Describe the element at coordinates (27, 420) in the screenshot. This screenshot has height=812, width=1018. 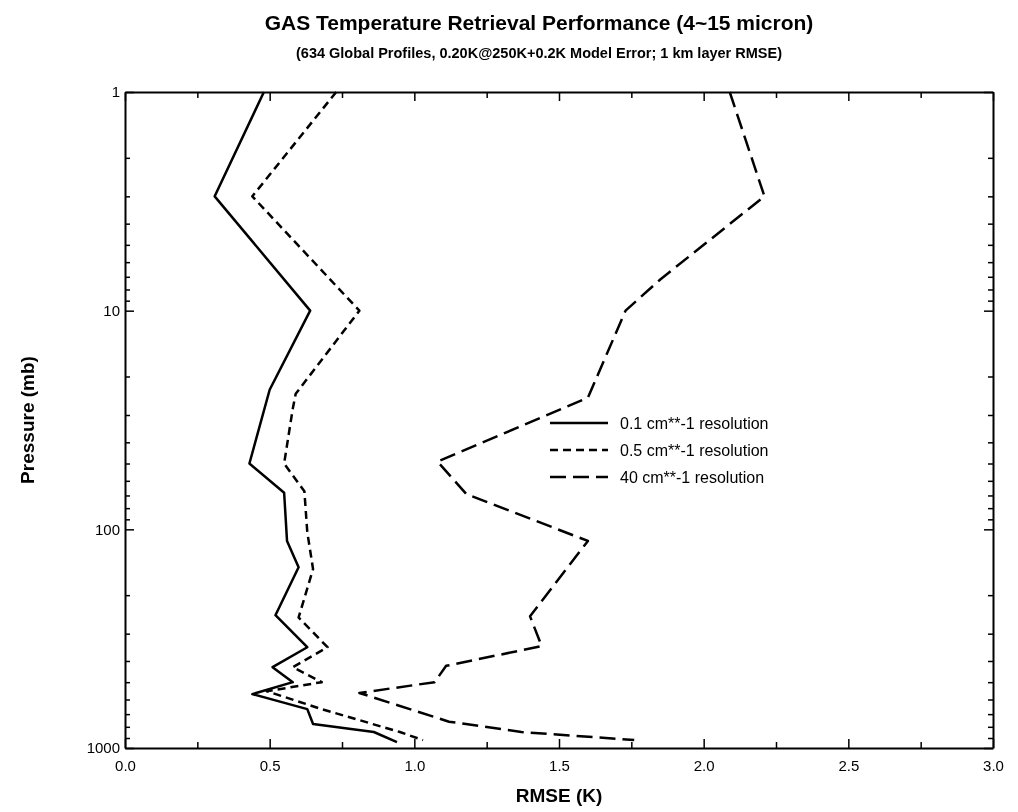
I see `y-axis-title: Pressure (mb)` at that location.